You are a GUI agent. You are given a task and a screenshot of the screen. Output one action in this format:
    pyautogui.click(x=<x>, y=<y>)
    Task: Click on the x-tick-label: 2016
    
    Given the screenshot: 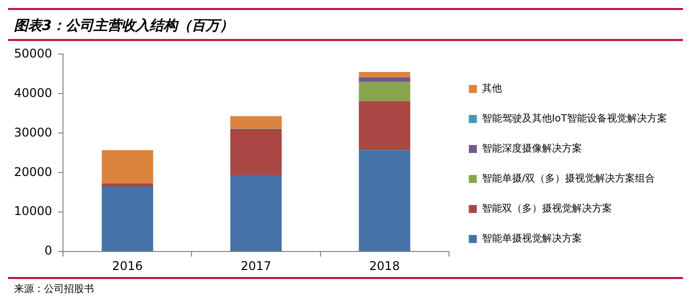 What is the action you would take?
    pyautogui.click(x=127, y=265)
    